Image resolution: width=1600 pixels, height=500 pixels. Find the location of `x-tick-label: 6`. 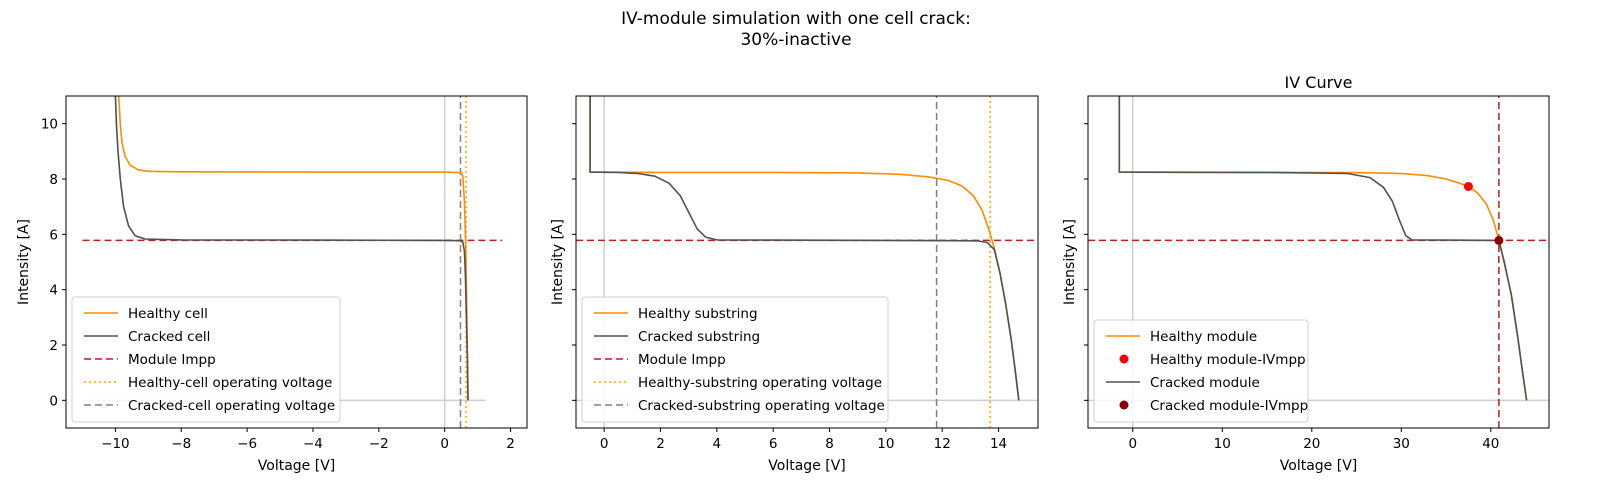

x-tick-label: 6 is located at coordinates (773, 444).